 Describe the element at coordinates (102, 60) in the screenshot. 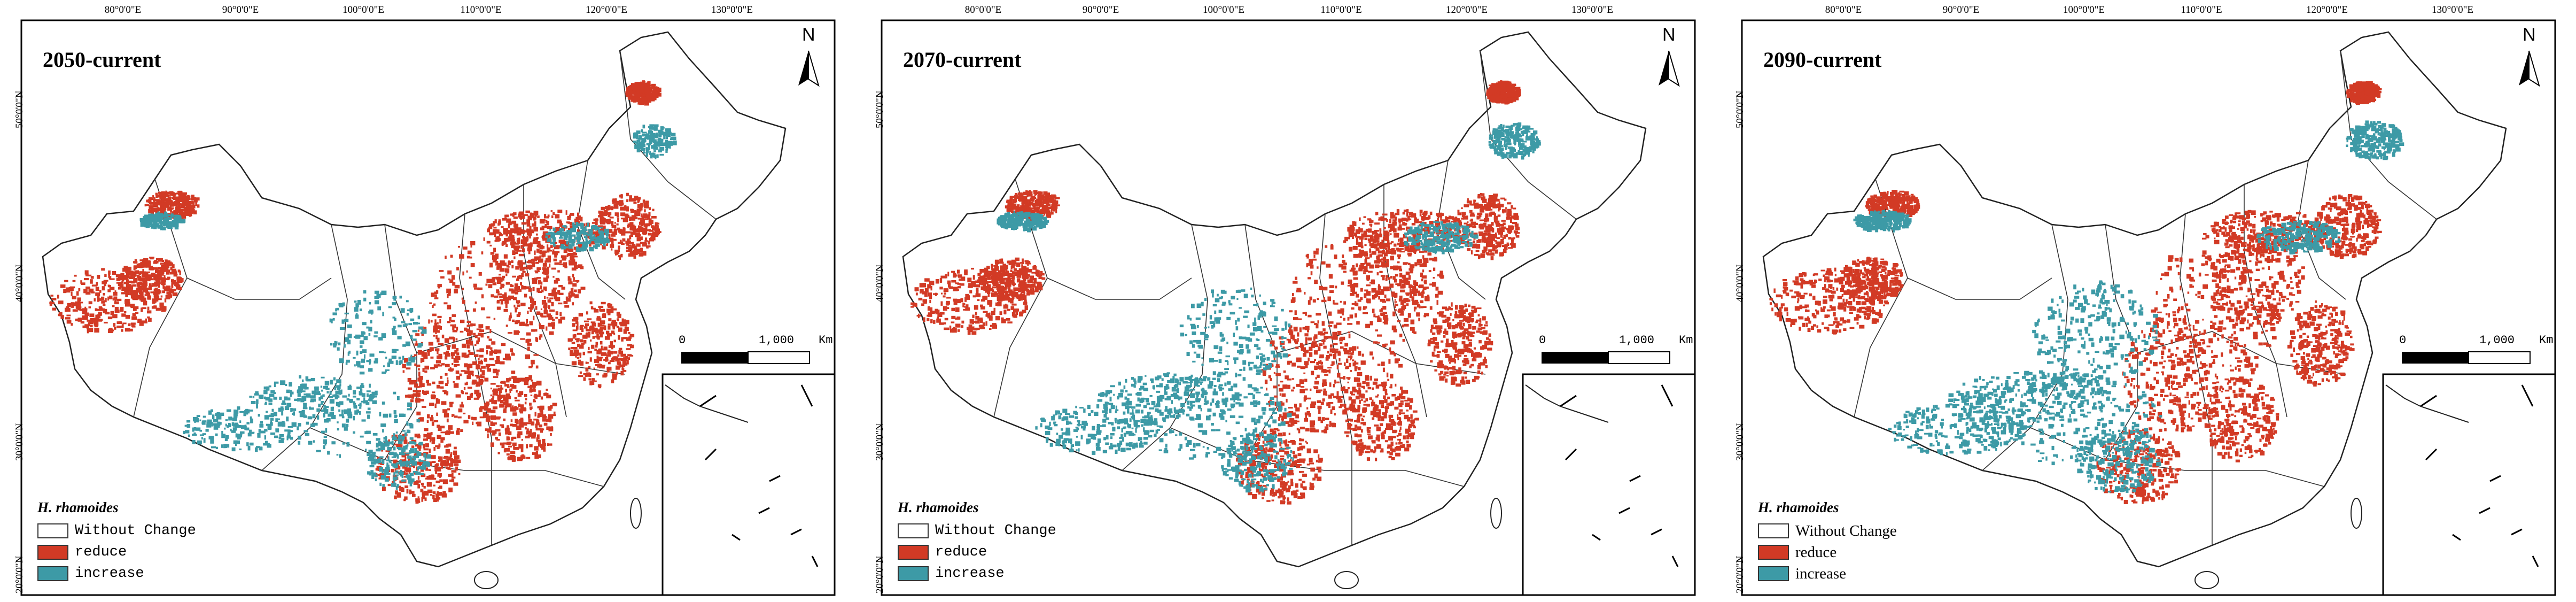

I see `panel-title: 2050-current` at that location.